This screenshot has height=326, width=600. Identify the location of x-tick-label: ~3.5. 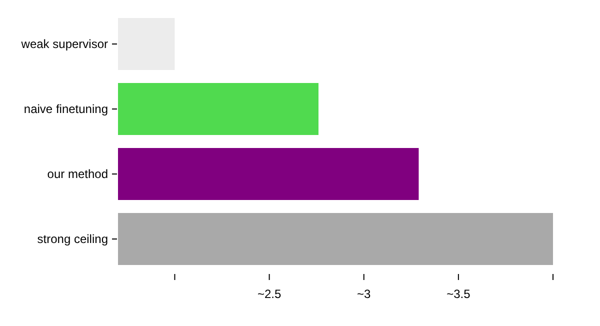
(458, 294).